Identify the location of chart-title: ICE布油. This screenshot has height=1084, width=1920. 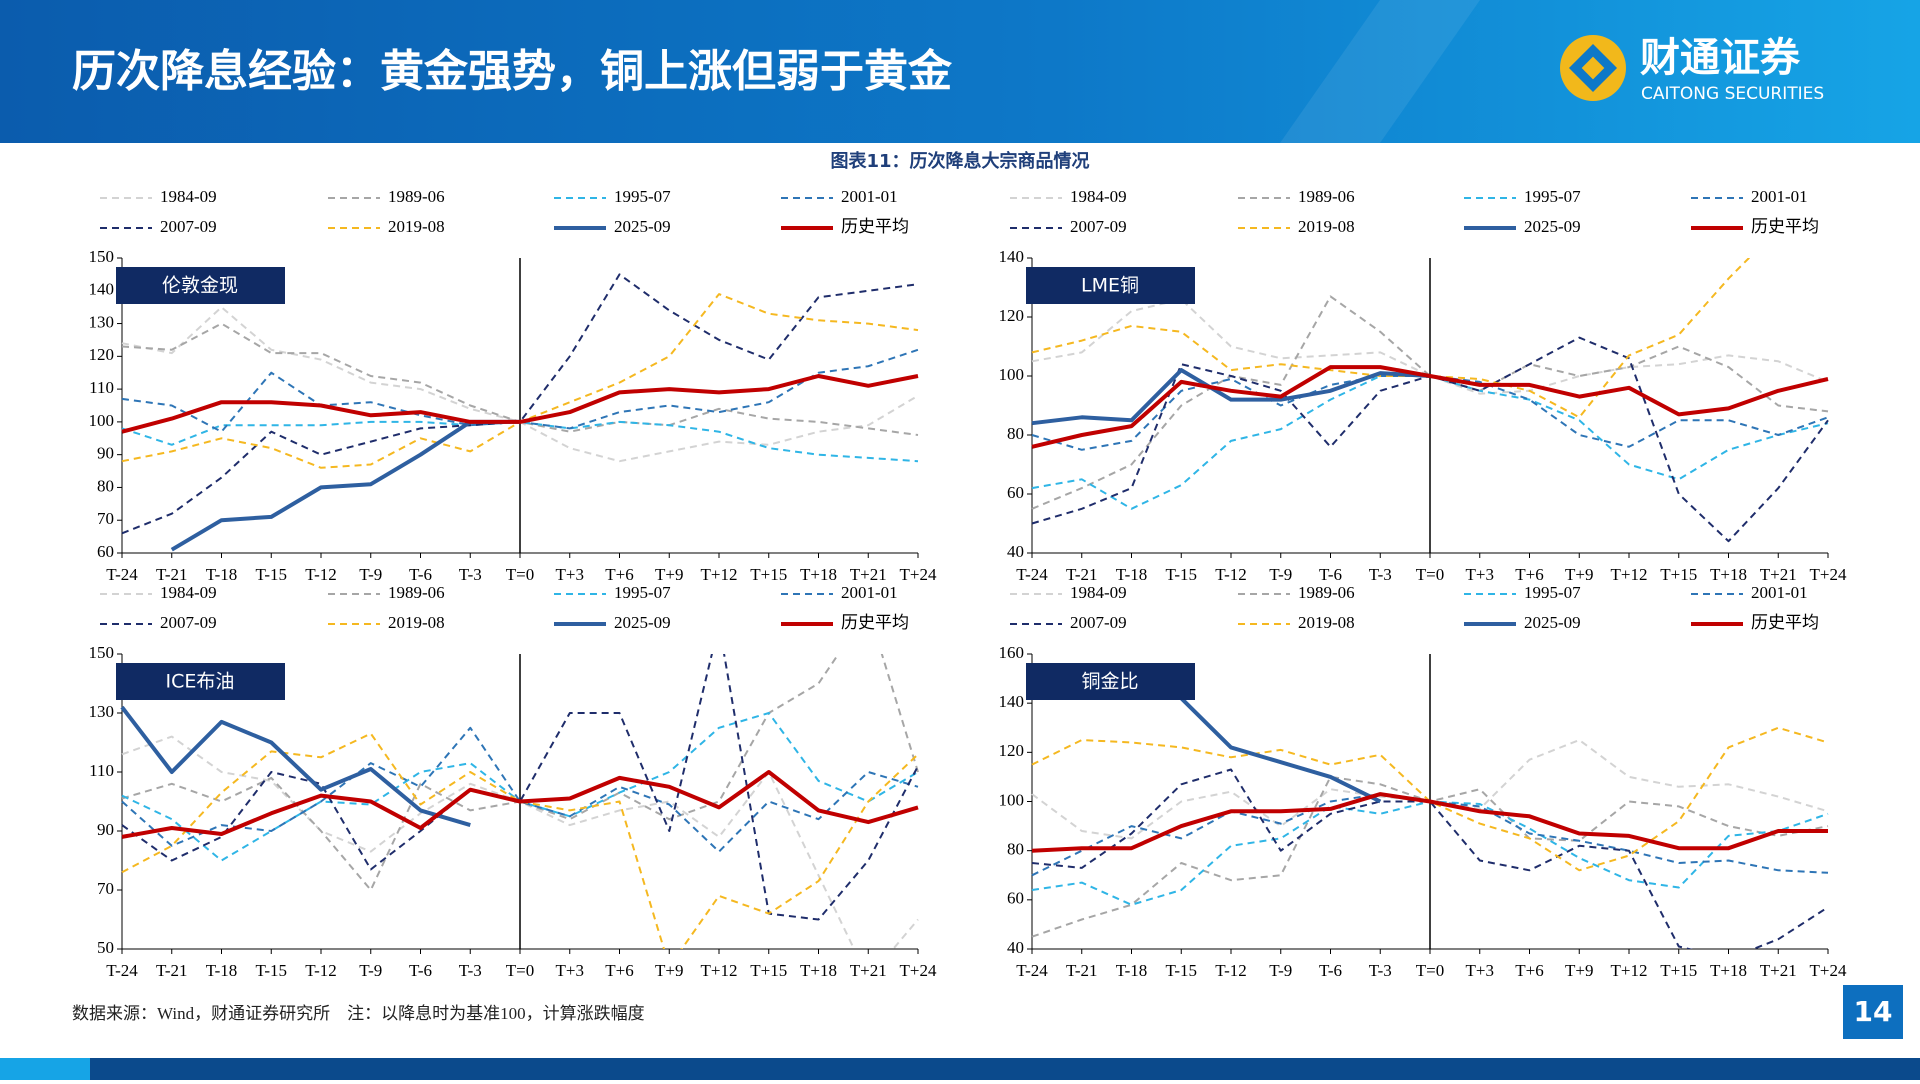
(200, 682).